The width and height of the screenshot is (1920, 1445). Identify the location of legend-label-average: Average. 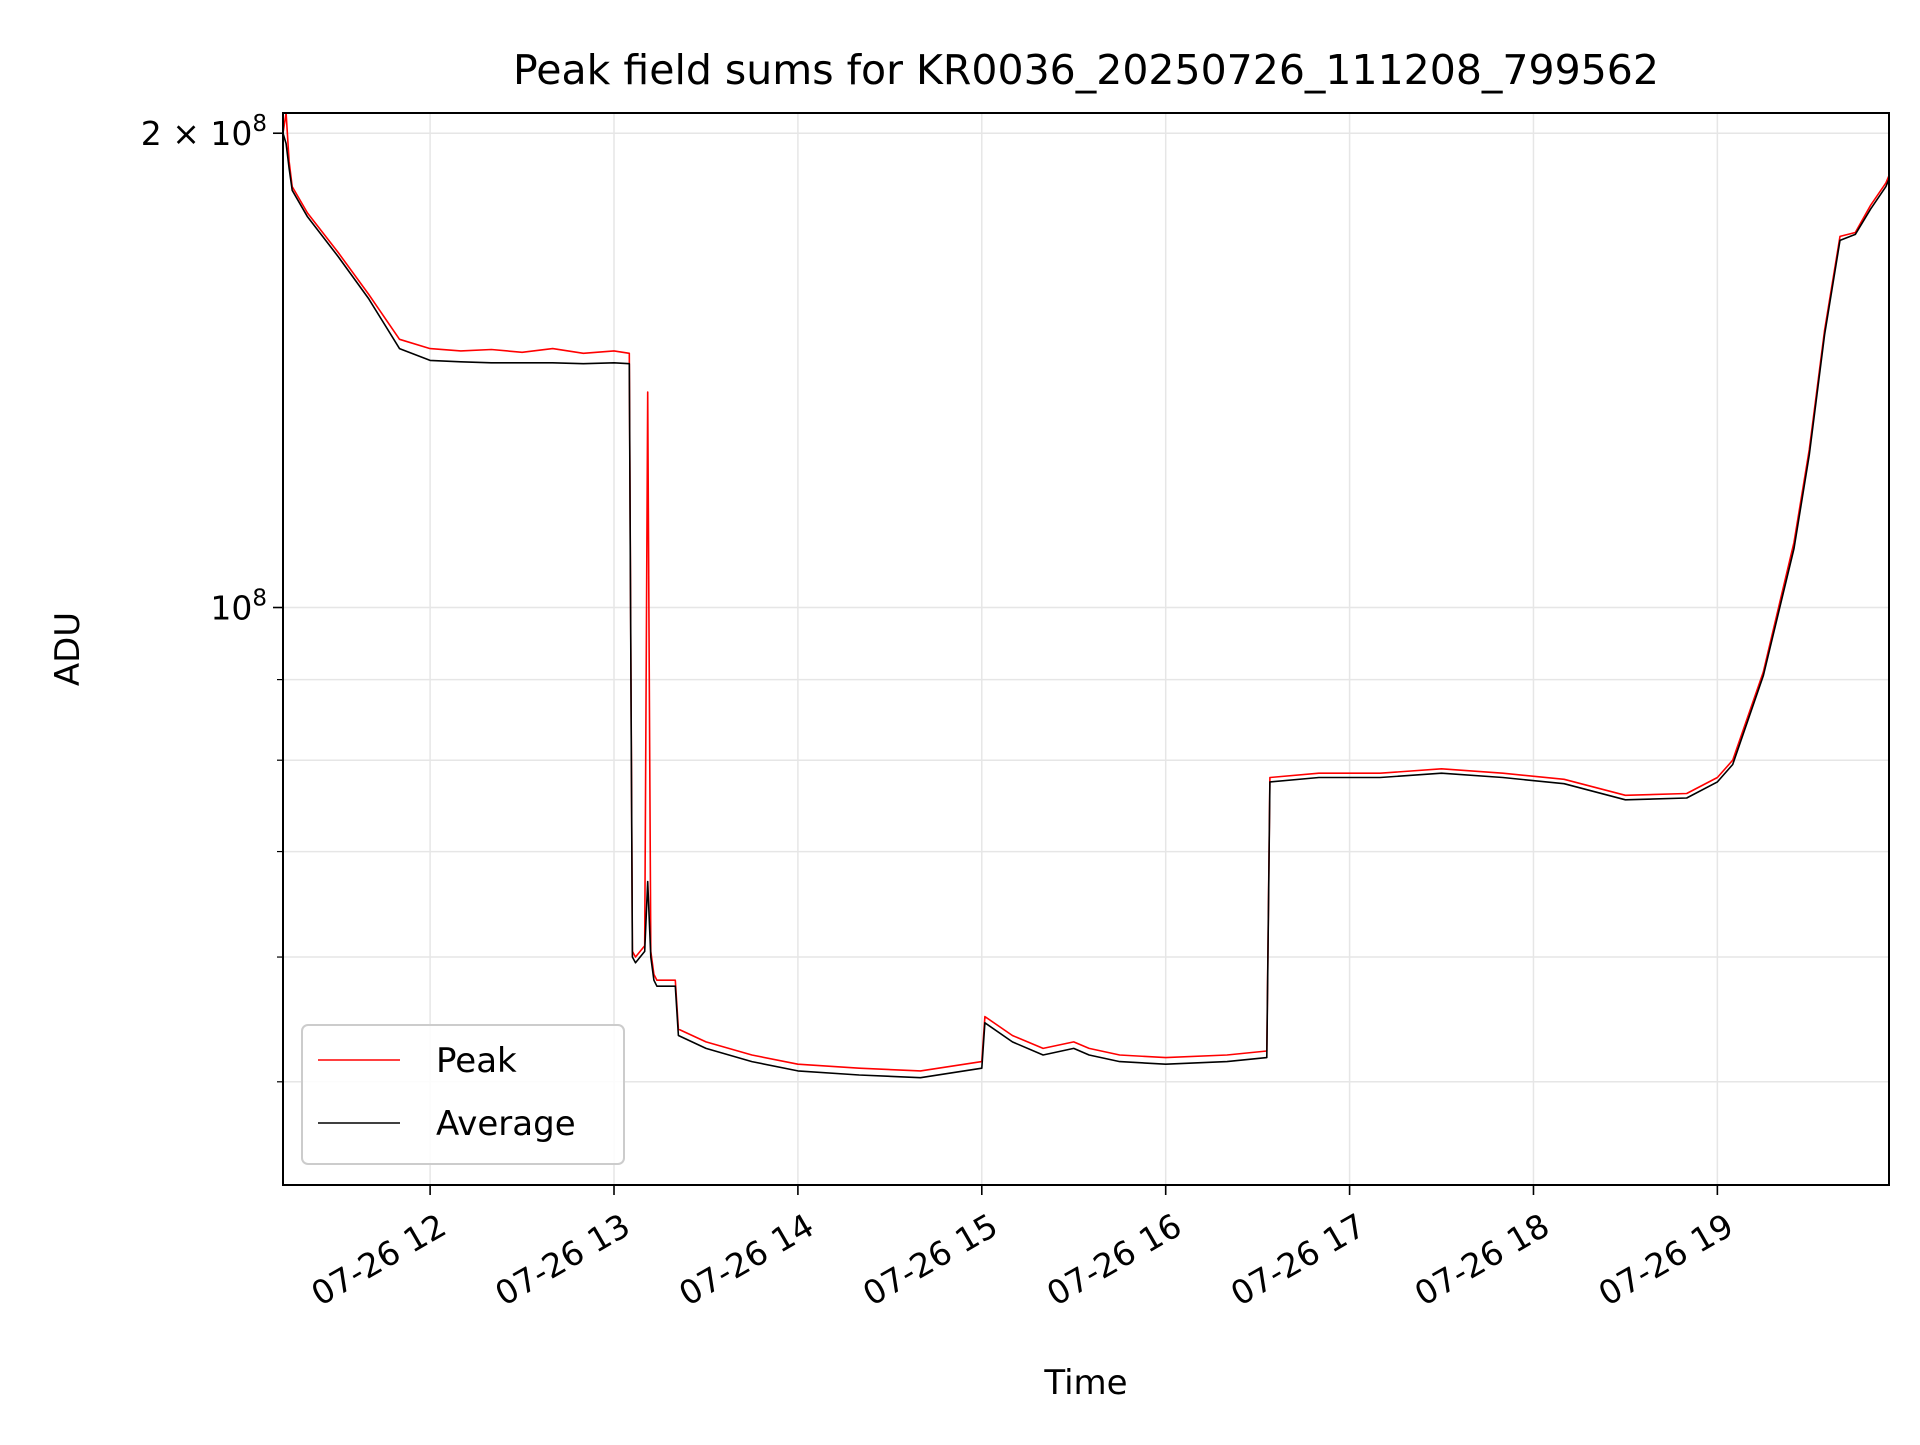
(506, 1124).